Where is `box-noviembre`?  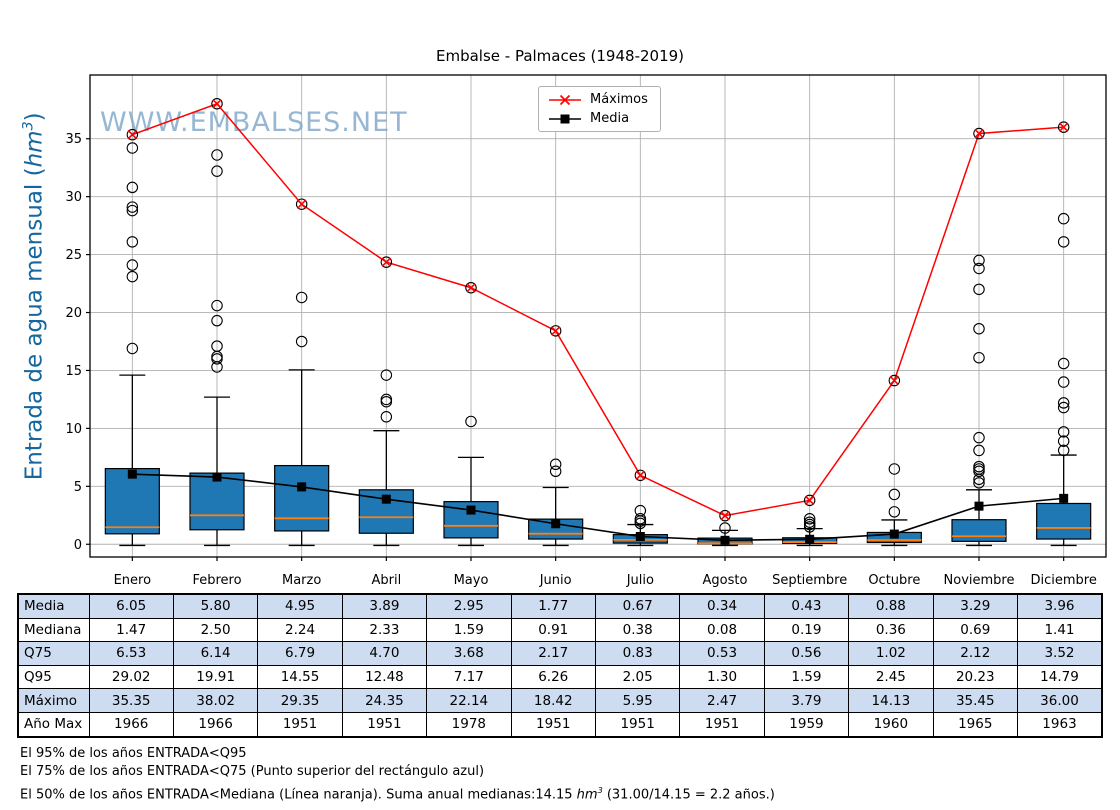 box-noviembre is located at coordinates (979, 400).